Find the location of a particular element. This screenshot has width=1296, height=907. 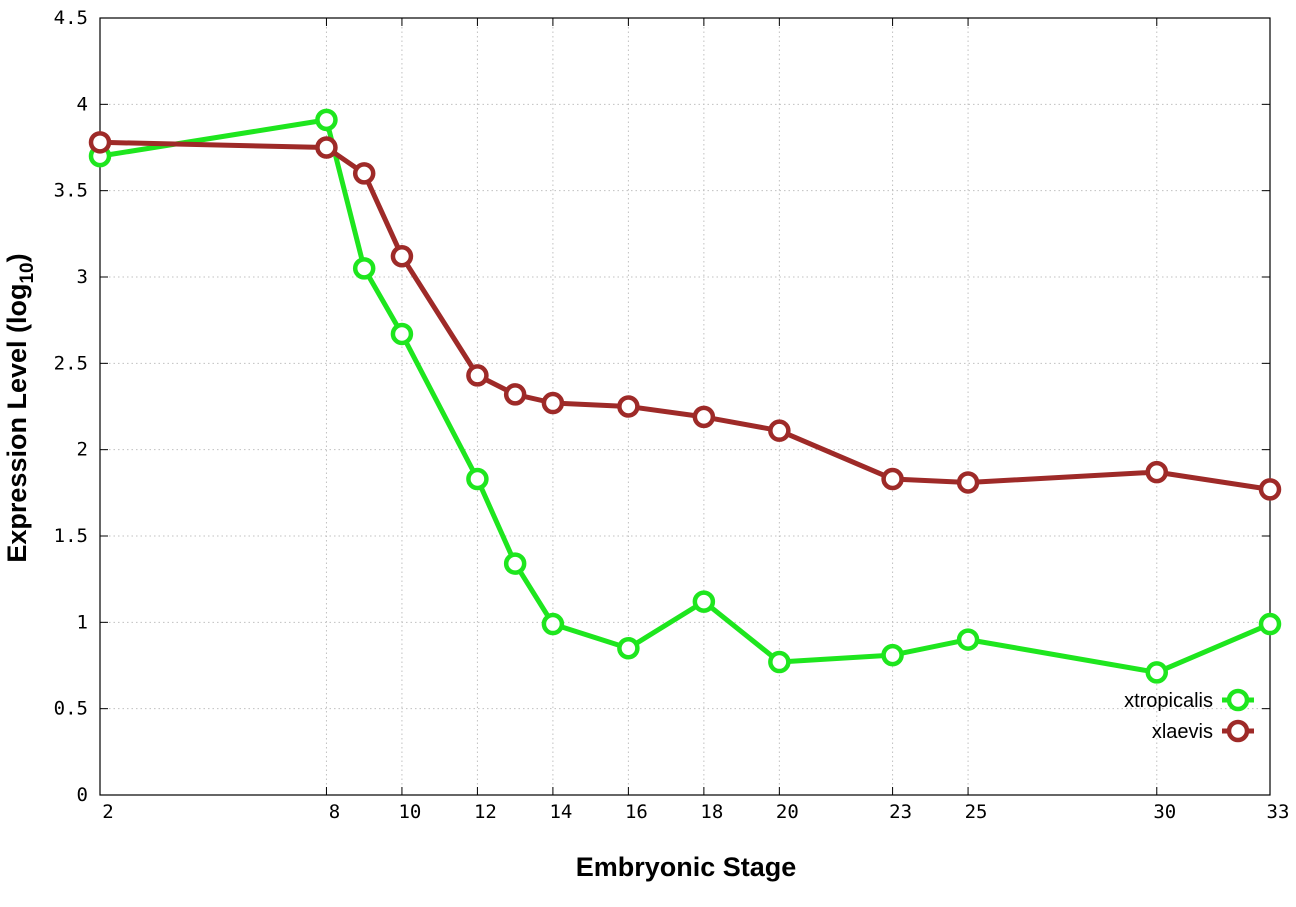

legend-entry: xtropicalis is located at coordinates (1189, 700).